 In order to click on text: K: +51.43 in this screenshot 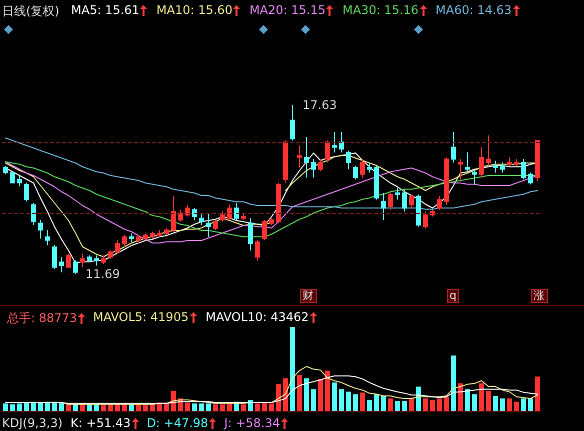, I will do `click(100, 423)`.